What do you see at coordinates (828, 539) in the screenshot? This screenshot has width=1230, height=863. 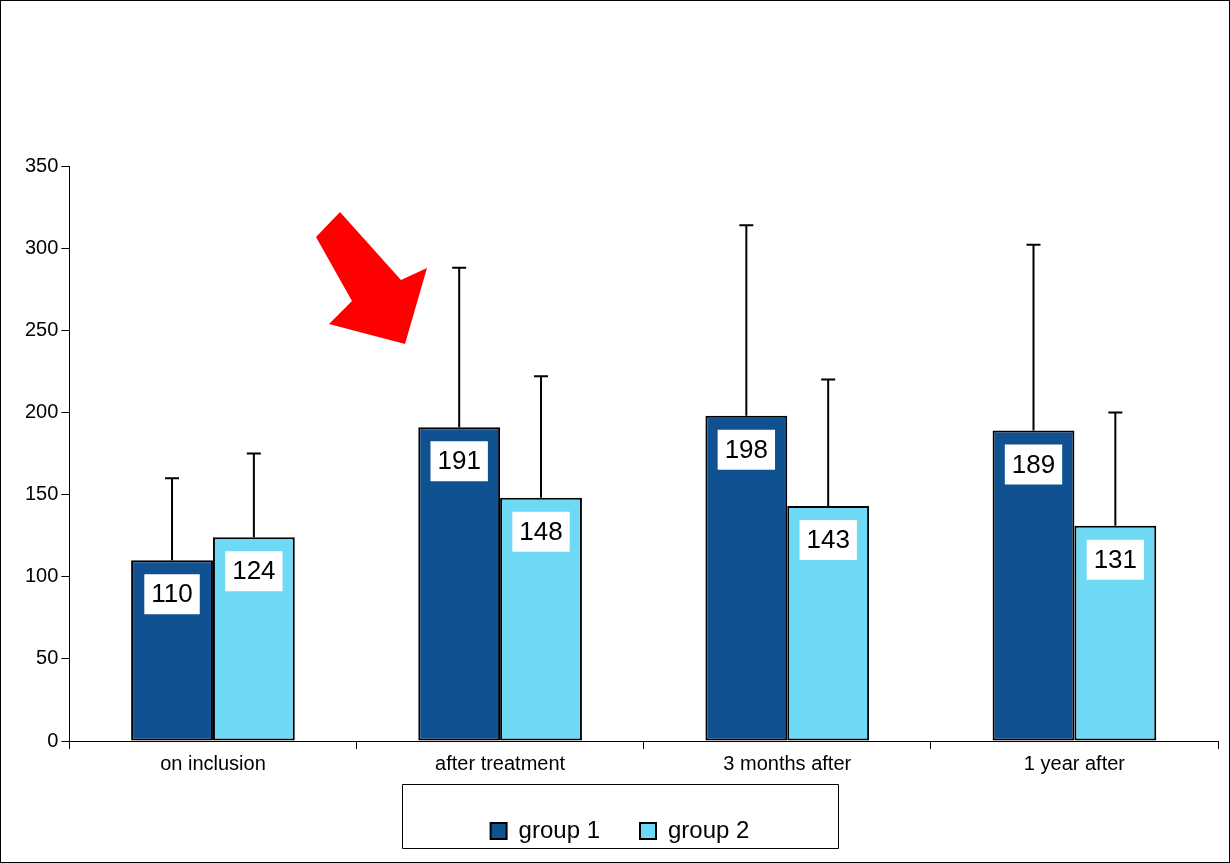 I see `data-label: 143` at bounding box center [828, 539].